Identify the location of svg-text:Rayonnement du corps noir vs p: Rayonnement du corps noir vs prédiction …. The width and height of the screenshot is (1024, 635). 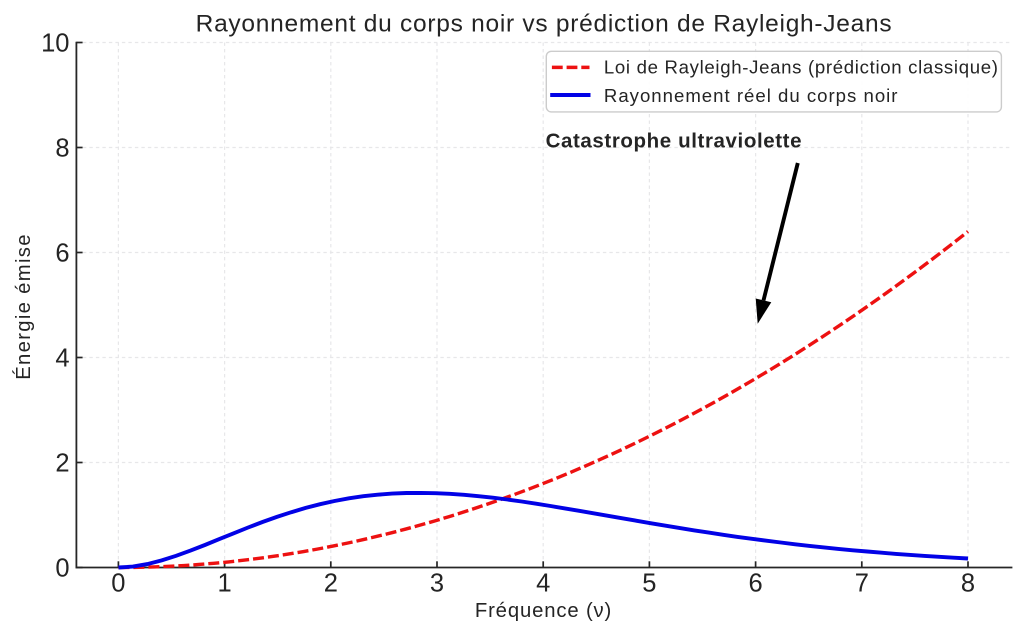
(544, 23).